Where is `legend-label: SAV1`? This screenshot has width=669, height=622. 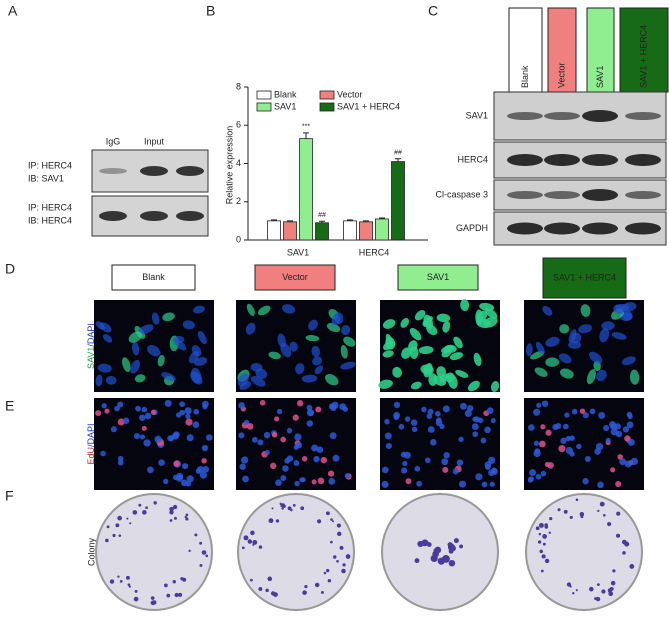
legend-label: SAV1 is located at coordinates (285, 106).